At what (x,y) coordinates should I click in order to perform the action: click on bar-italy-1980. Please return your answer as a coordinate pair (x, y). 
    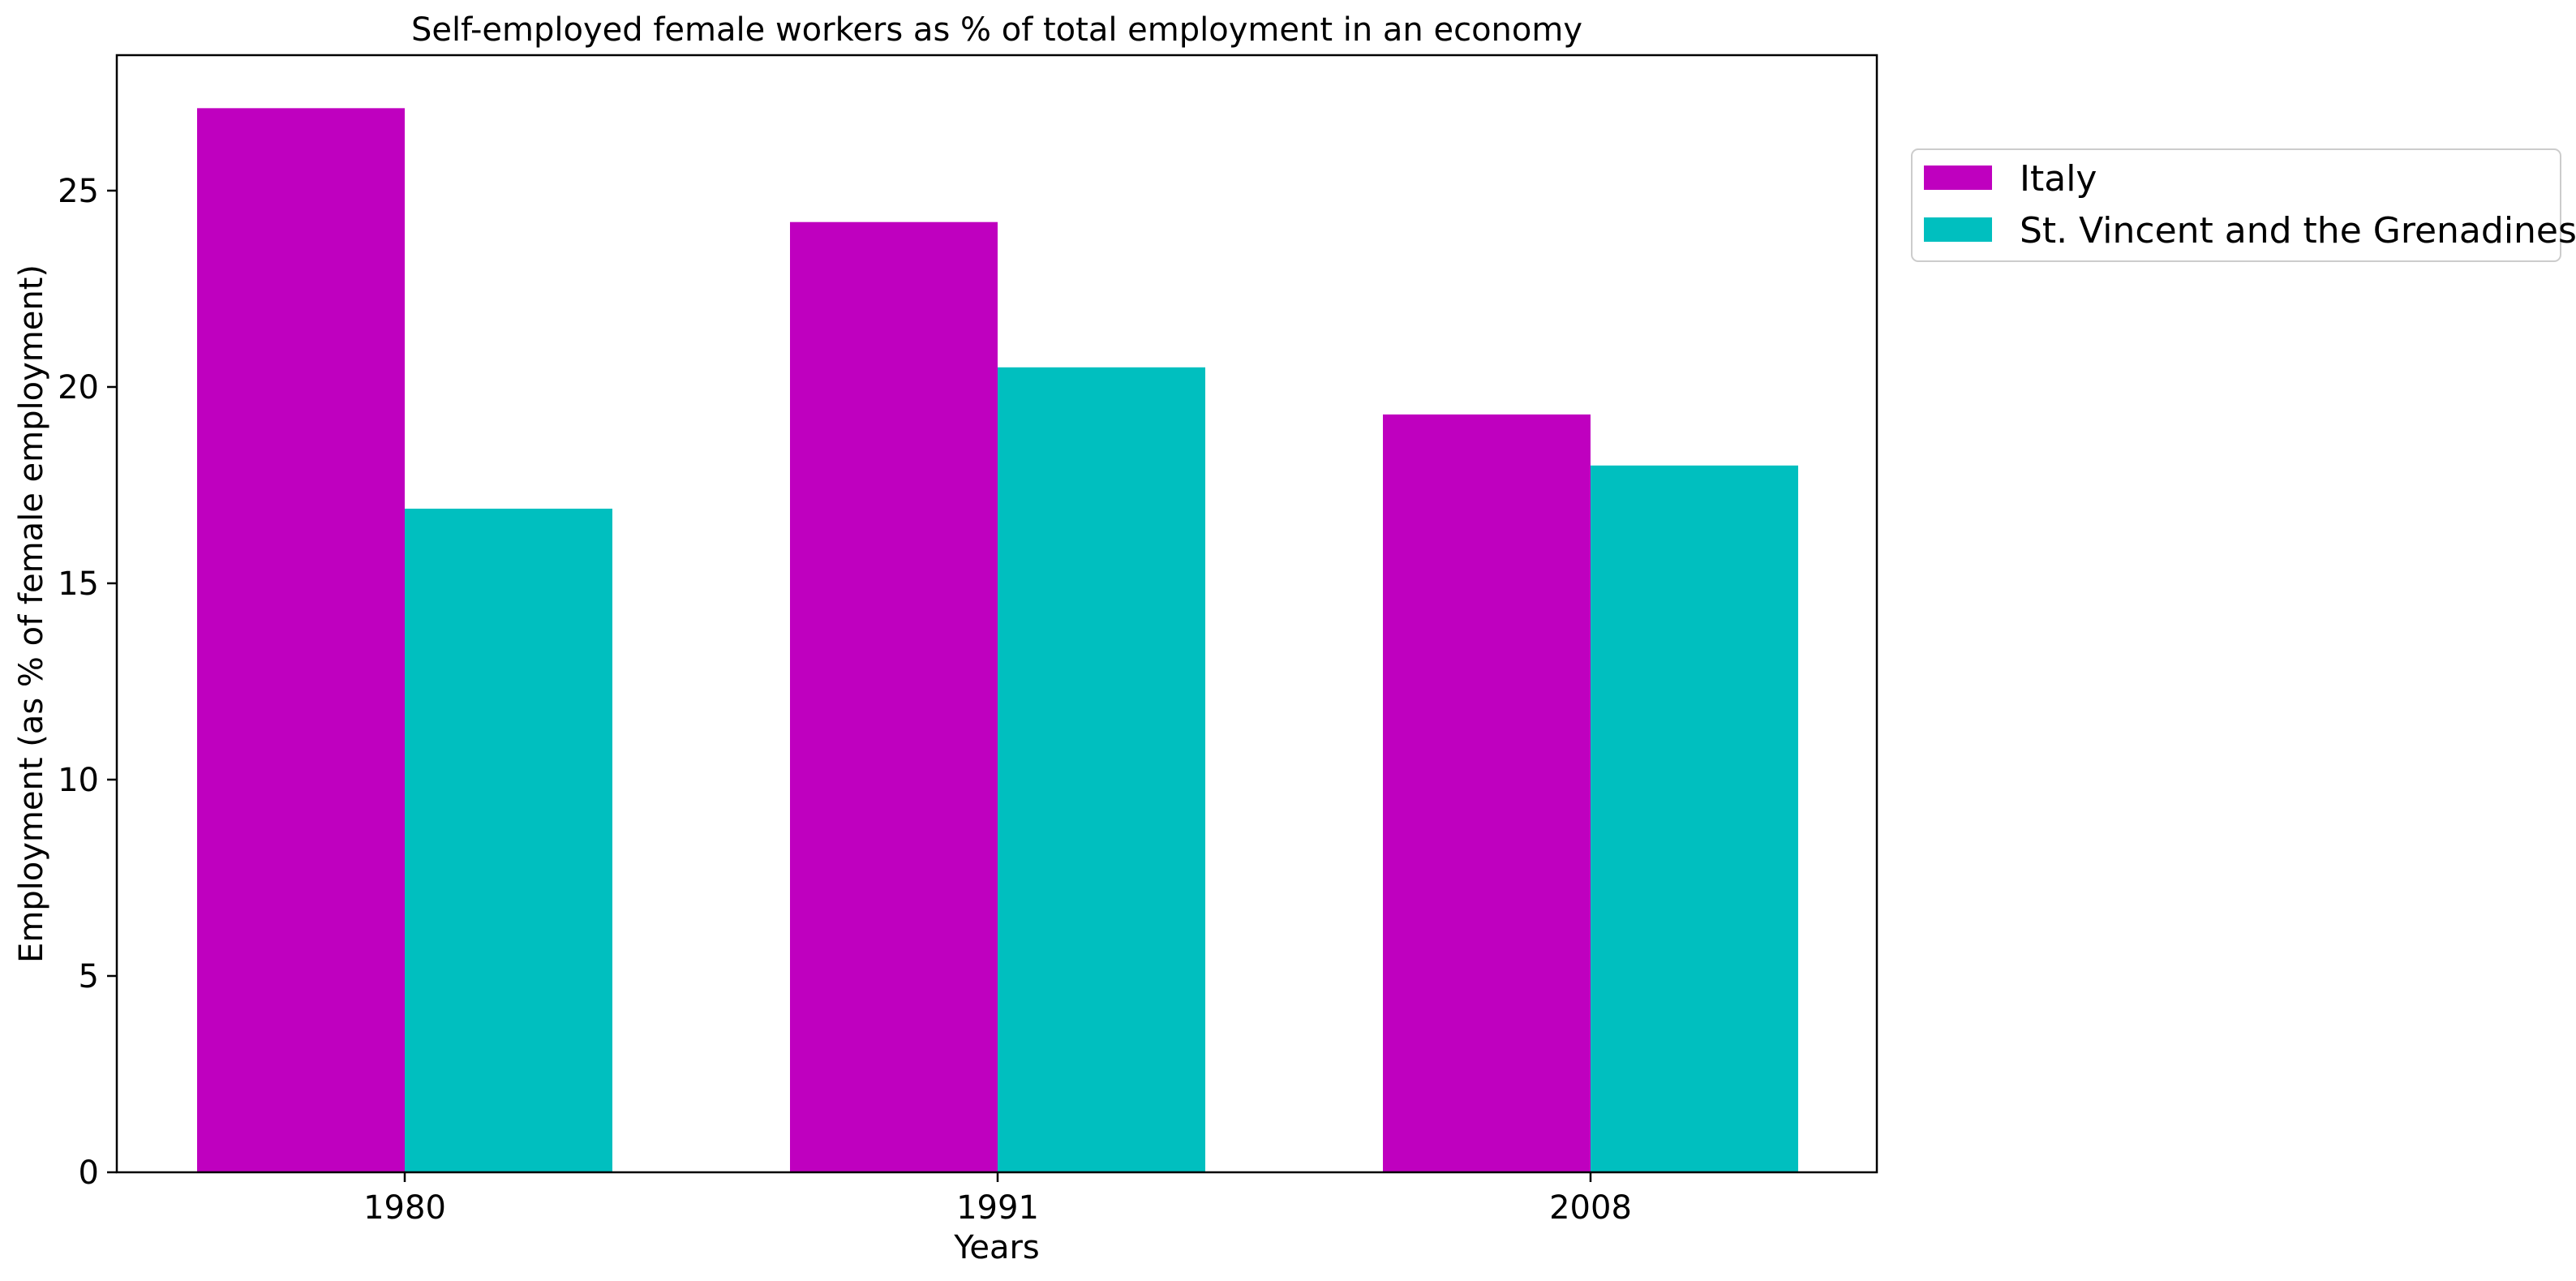
    Looking at the image, I should click on (301, 640).